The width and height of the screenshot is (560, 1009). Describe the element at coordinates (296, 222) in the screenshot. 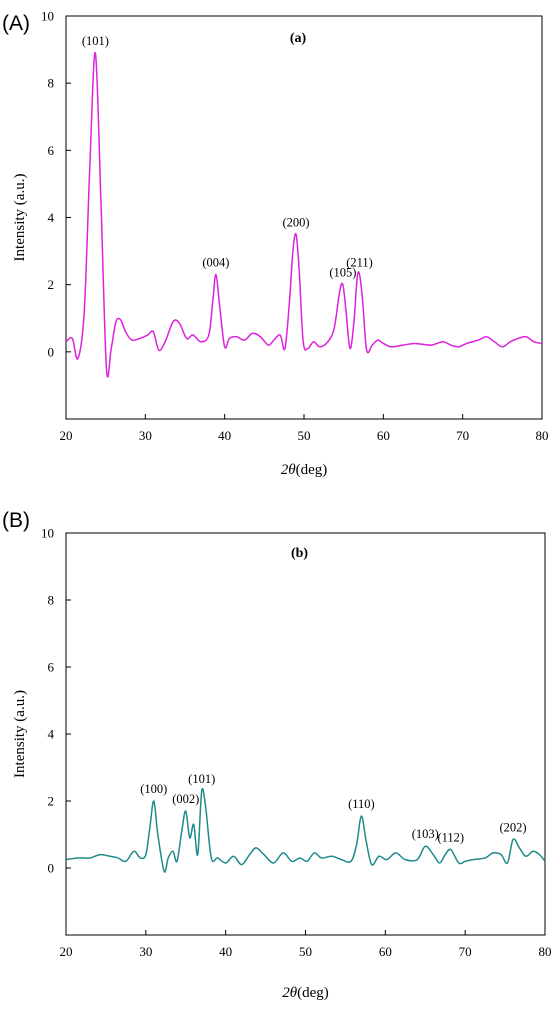

I see `peak-label: (200)` at that location.